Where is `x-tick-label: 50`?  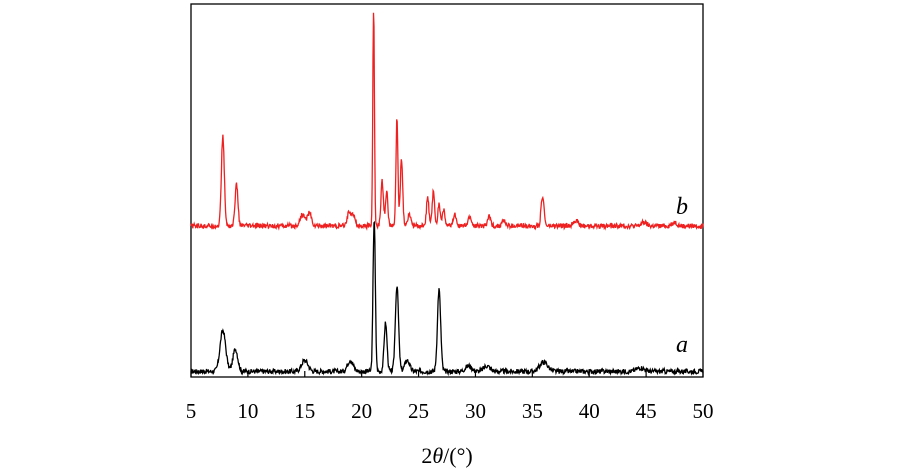 x-tick-label: 50 is located at coordinates (703, 411).